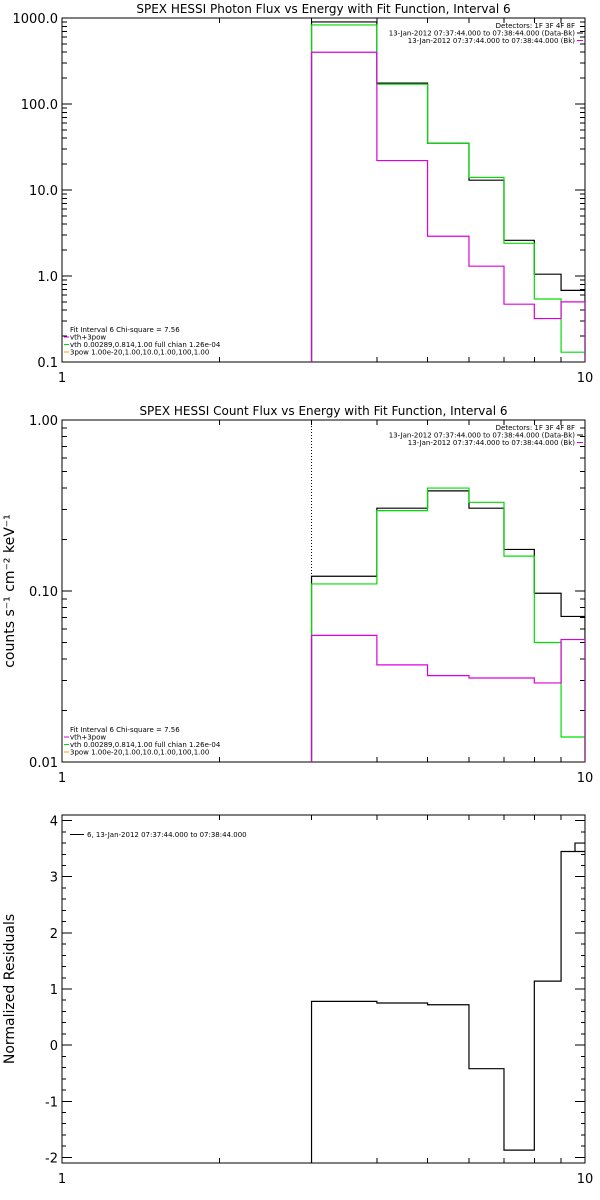 The width and height of the screenshot is (600, 1200). I want to click on y-axis-label: counts s⁻¹ cm⁻² keV⁻¹, so click(10, 591).